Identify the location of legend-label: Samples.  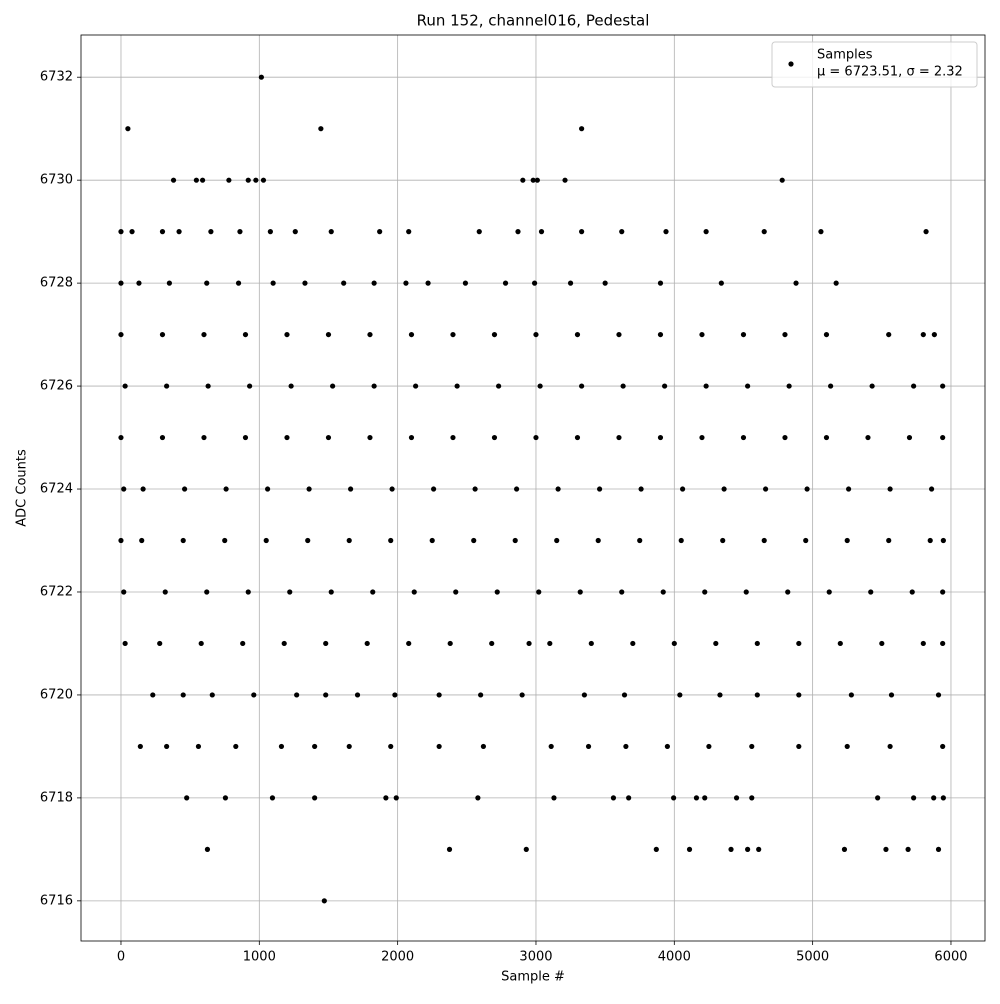
(845, 55).